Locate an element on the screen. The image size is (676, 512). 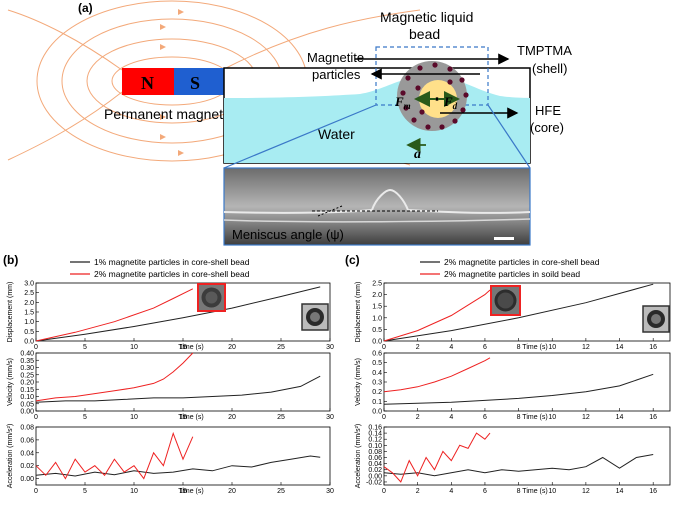
y-tick-label: 0.00 is located at coordinates (27, 479).